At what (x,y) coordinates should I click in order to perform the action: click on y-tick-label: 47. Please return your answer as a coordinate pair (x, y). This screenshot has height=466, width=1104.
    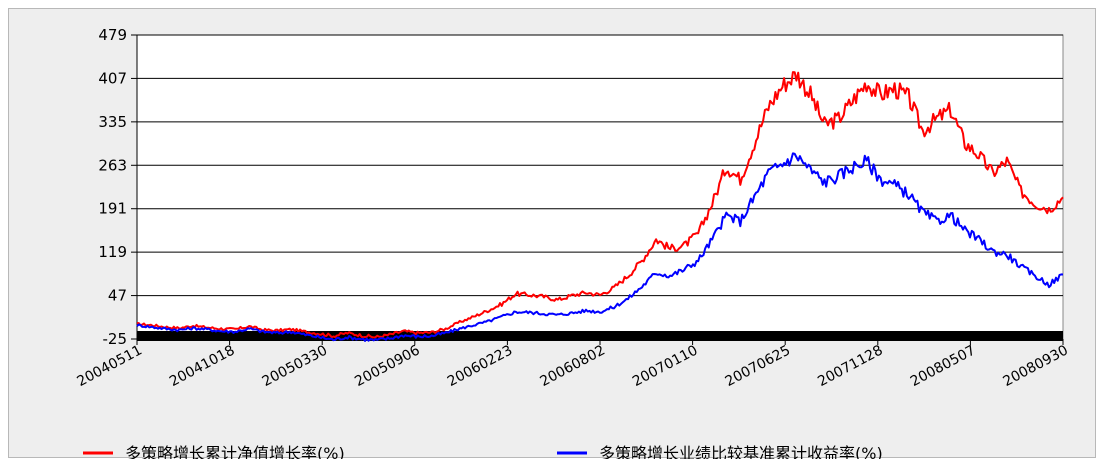
    Looking at the image, I should click on (117, 296).